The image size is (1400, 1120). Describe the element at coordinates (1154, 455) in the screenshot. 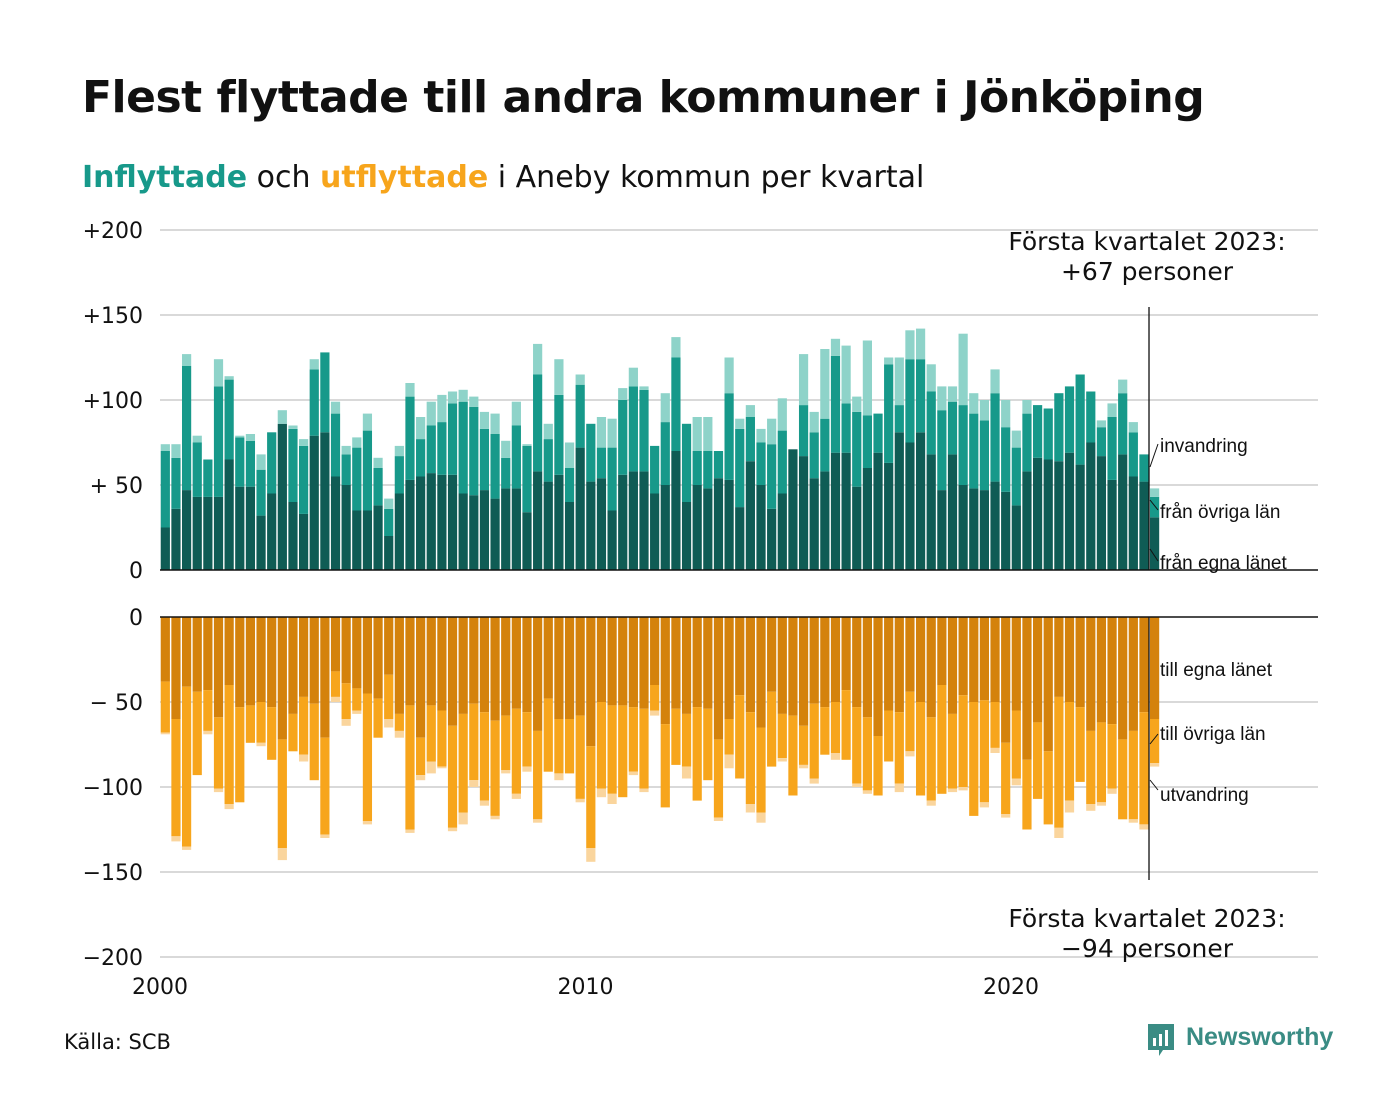

I see `label-invandring-leader` at that location.